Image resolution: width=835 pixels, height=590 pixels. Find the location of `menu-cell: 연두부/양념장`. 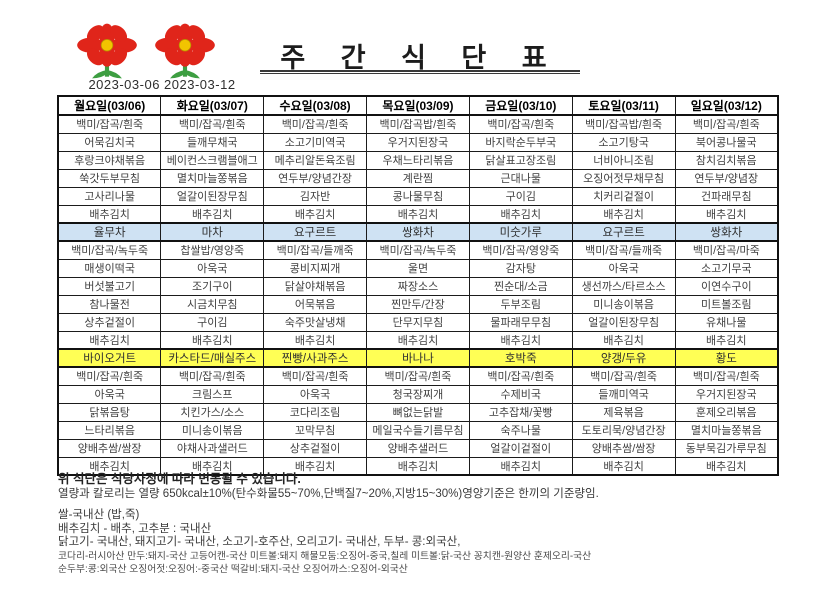

menu-cell: 연두부/양념장 is located at coordinates (726, 178).